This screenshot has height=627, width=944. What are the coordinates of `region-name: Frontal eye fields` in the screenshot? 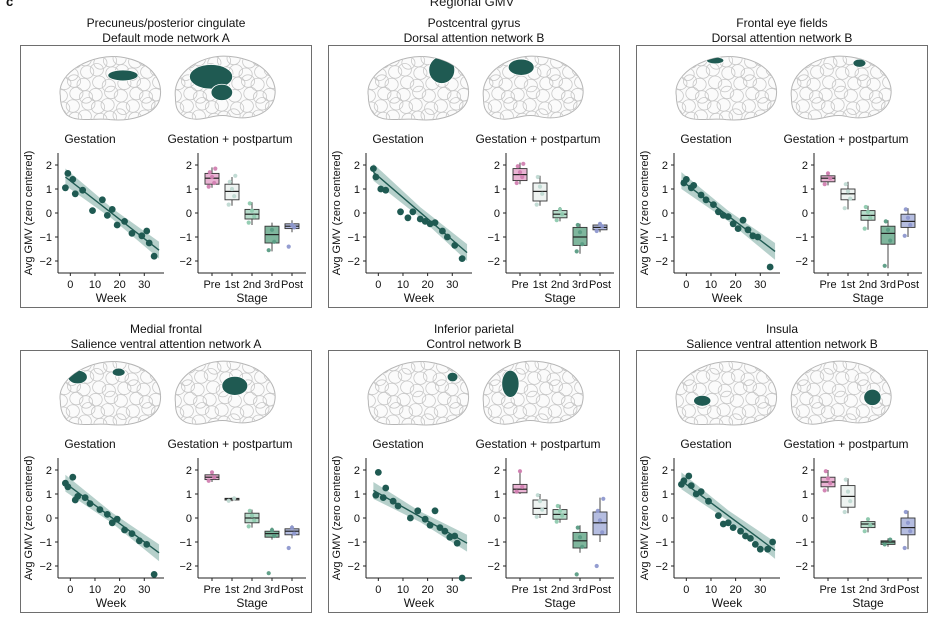 It's located at (782, 23).